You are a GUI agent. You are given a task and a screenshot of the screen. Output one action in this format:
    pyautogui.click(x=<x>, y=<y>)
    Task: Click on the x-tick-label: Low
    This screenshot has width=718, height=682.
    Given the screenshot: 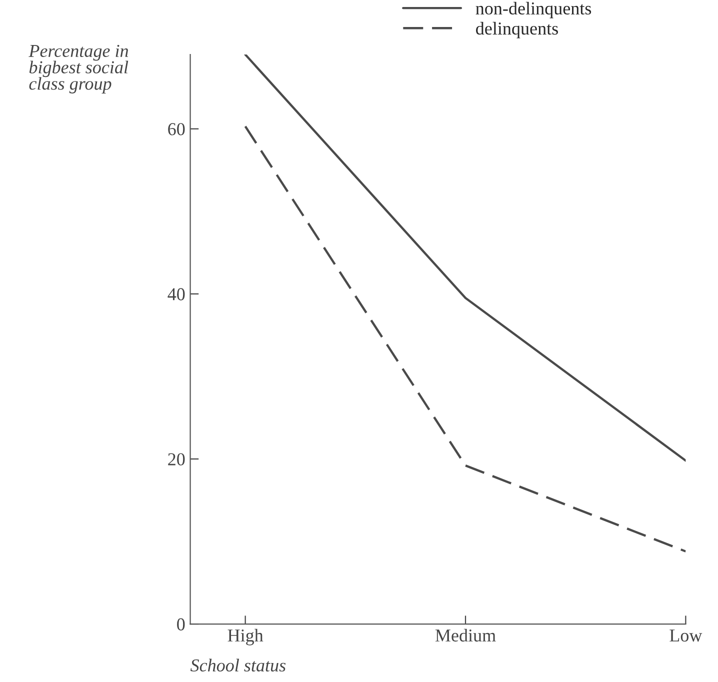 What is the action you would take?
    pyautogui.click(x=686, y=636)
    